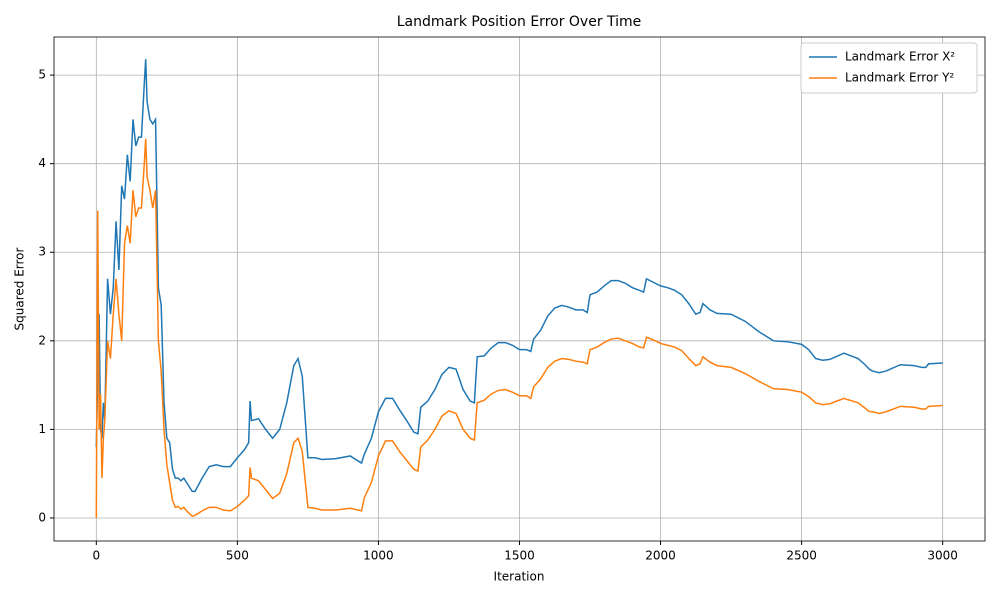  Describe the element at coordinates (660, 556) in the screenshot. I see `x-tick-label: 2000` at that location.